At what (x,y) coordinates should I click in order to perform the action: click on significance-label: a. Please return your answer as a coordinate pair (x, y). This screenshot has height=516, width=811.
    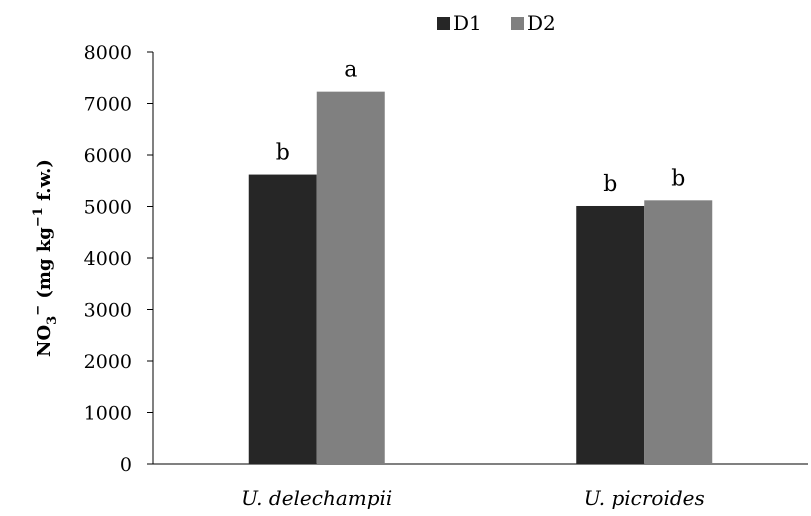
    Looking at the image, I should click on (350, 70).